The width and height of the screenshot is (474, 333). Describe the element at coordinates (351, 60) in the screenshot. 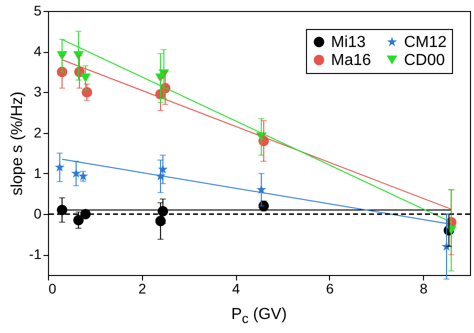

I see `legend-label: Ma16` at that location.